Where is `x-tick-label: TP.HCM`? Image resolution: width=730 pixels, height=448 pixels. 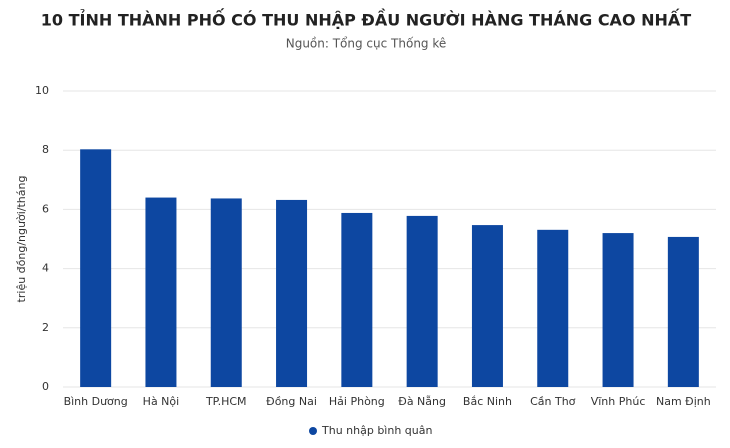 x-tick-label: TP.HCM is located at coordinates (226, 401).